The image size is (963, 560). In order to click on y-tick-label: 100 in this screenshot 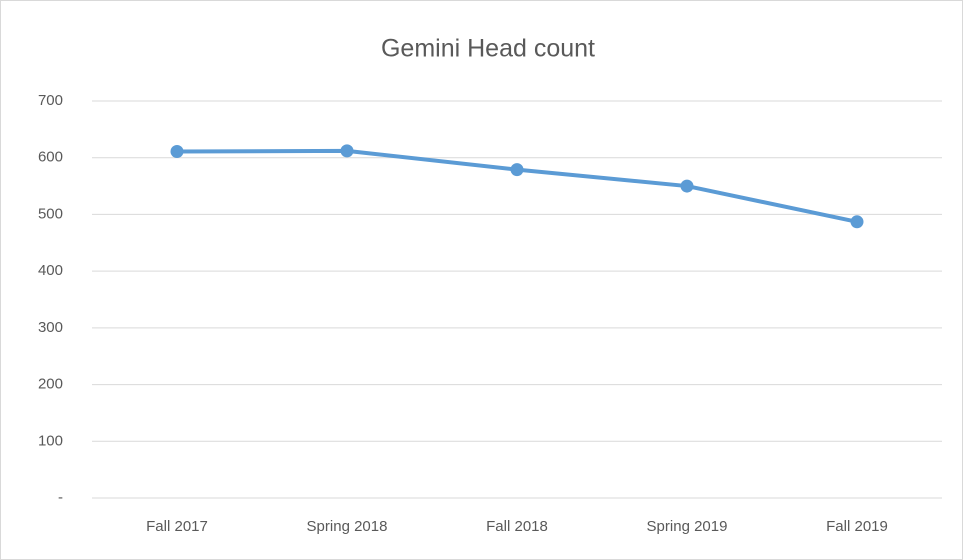, I will do `click(50, 440)`.